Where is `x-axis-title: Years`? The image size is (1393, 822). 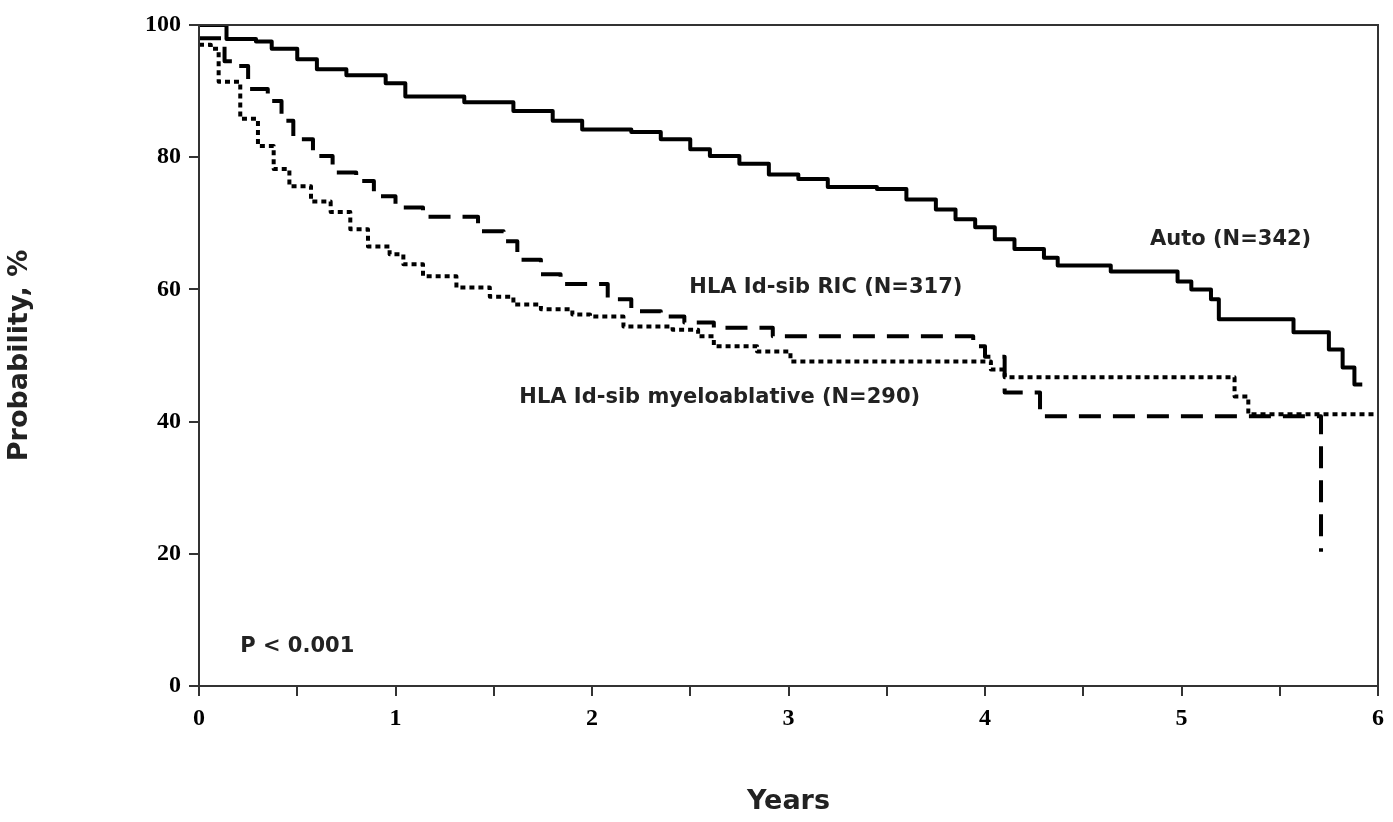 x-axis-title: Years is located at coordinates (788, 799).